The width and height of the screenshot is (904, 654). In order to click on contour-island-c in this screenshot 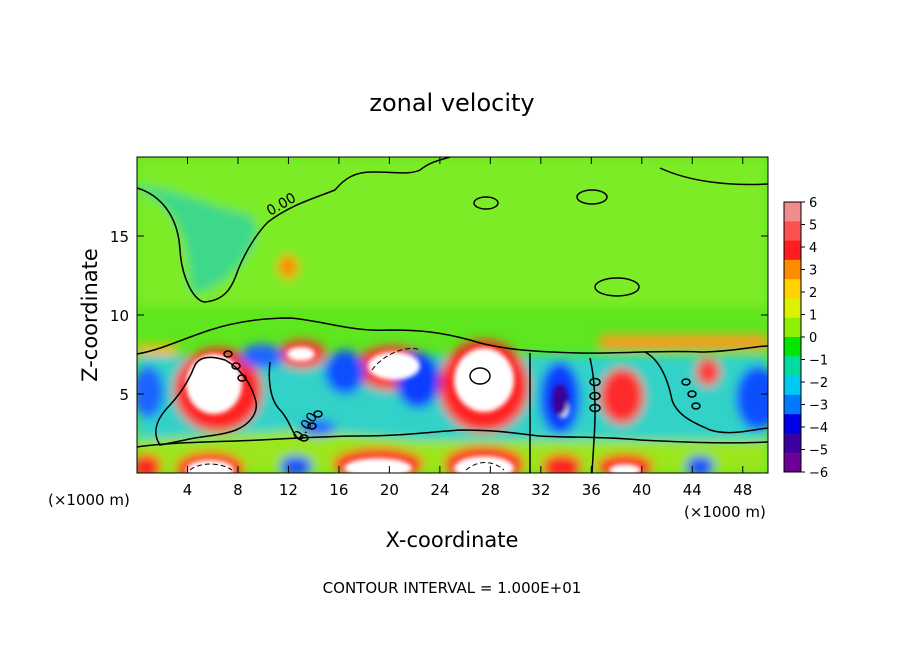, I will do `click(617, 287)`.